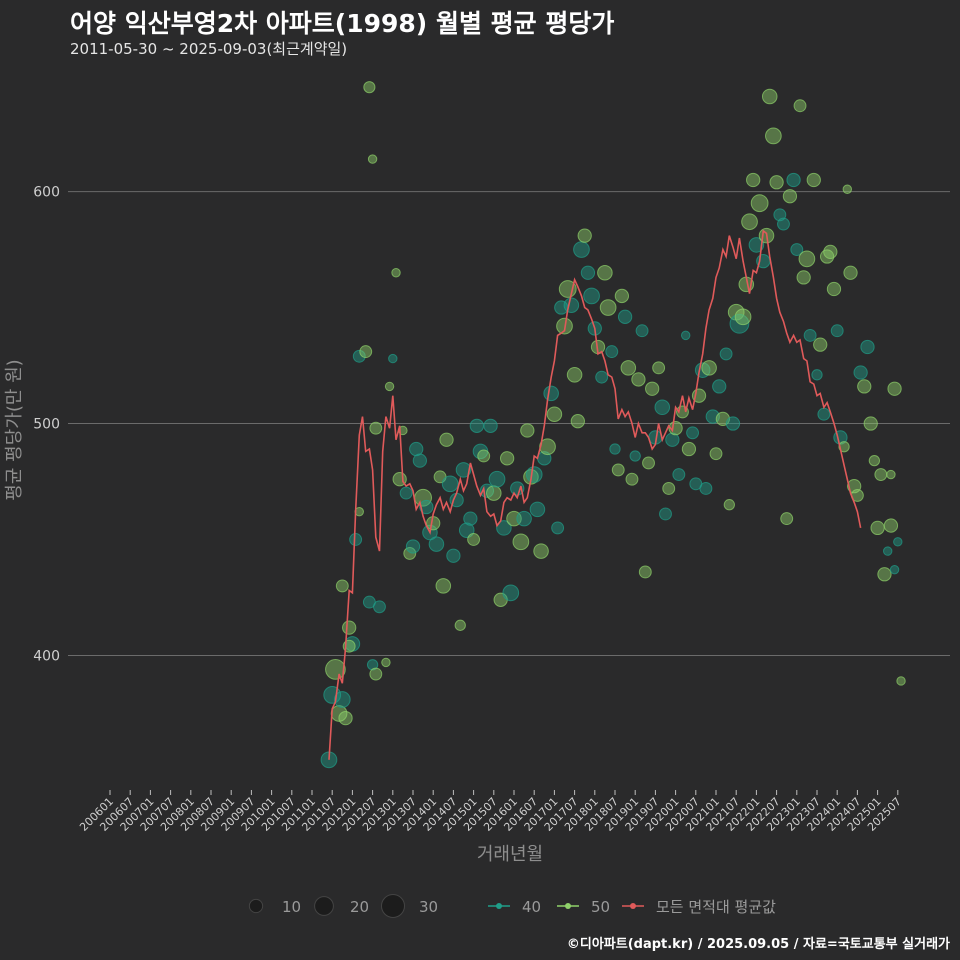 The image size is (960, 960). What do you see at coordinates (14, 429) in the screenshot?
I see `y-axis-title: 평균 평당가(만 원)` at bounding box center [14, 429].